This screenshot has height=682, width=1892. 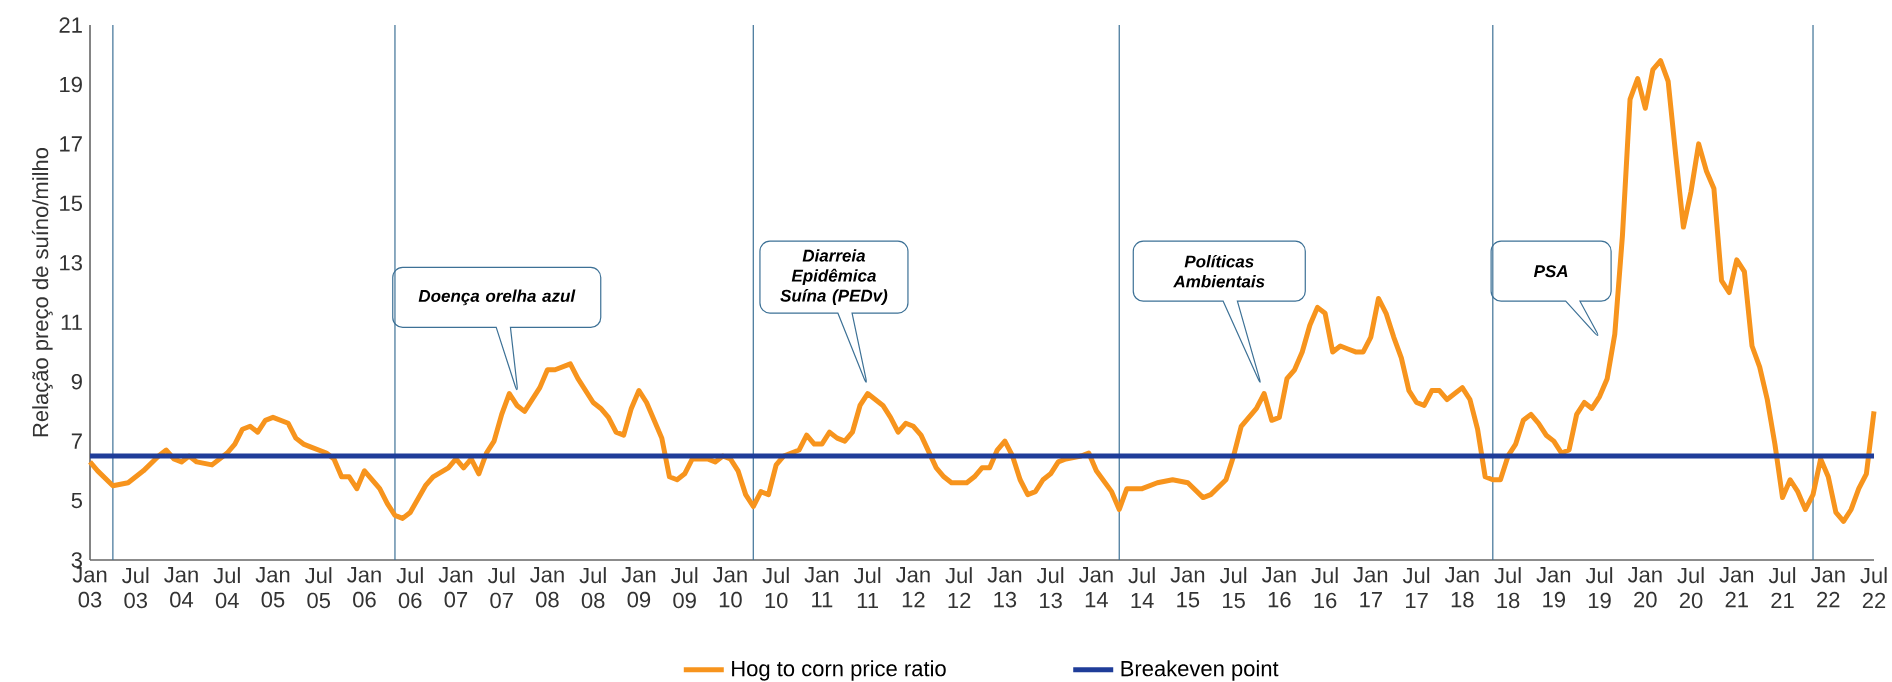 I want to click on x-tick-label: Jul 10, so click(x=775, y=588).